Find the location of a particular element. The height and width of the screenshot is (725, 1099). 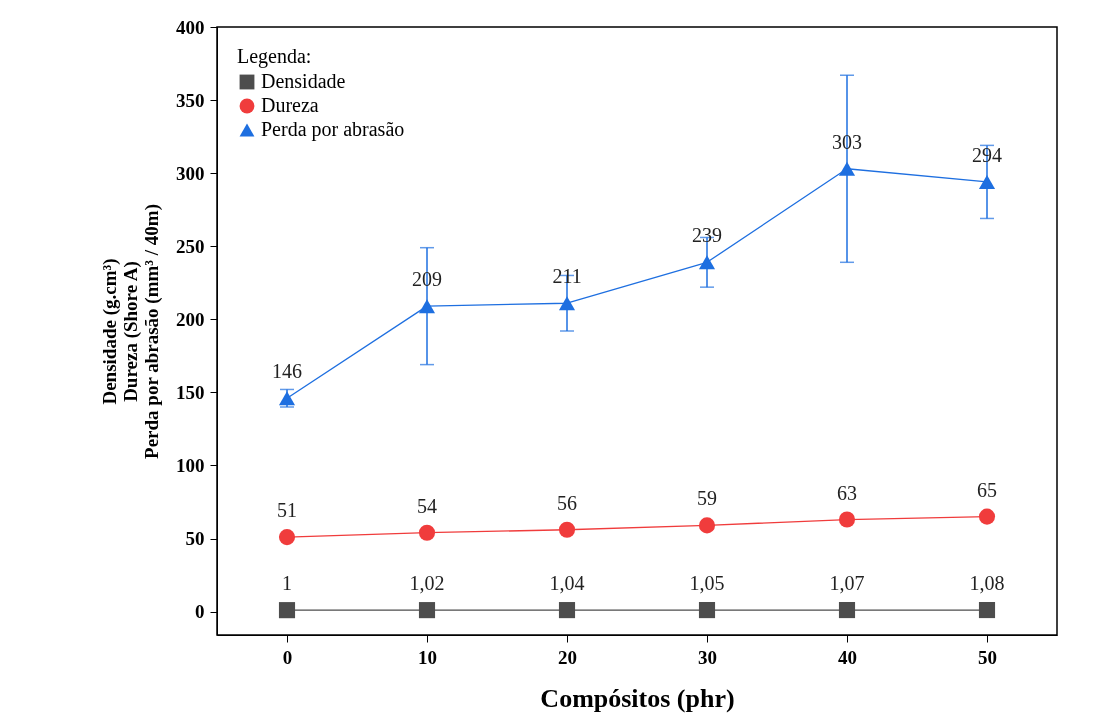

data-label: 1,05 is located at coordinates (707, 583).